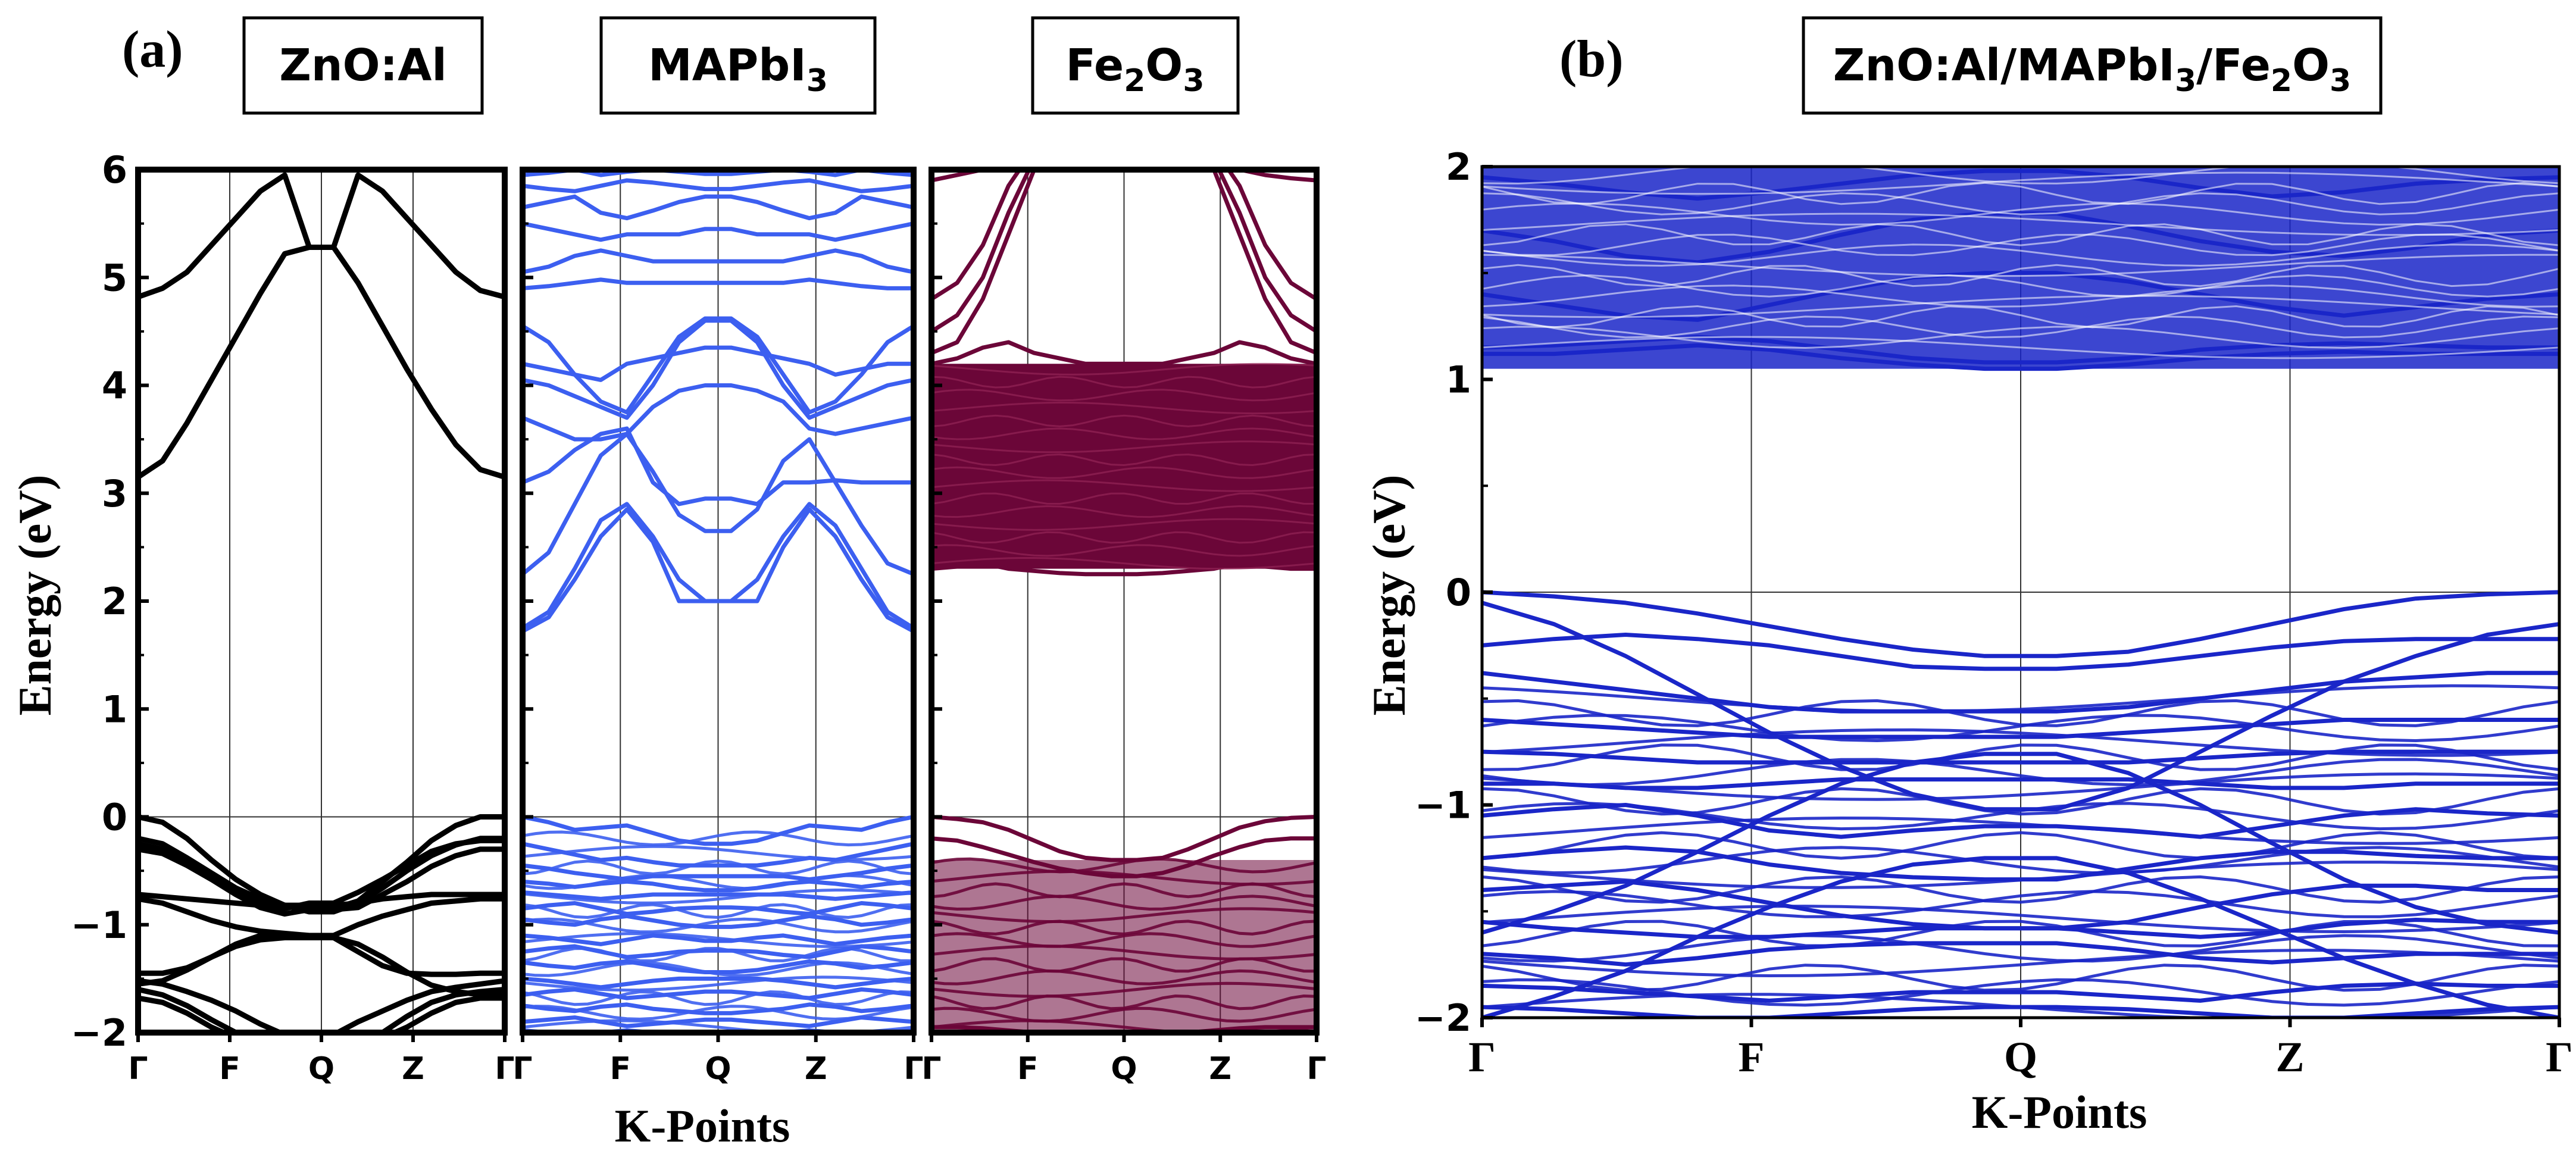 This screenshot has width=2576, height=1154. Describe the element at coordinates (1752, 1057) in the screenshot. I see `kpoint-label-hetero: F` at that location.